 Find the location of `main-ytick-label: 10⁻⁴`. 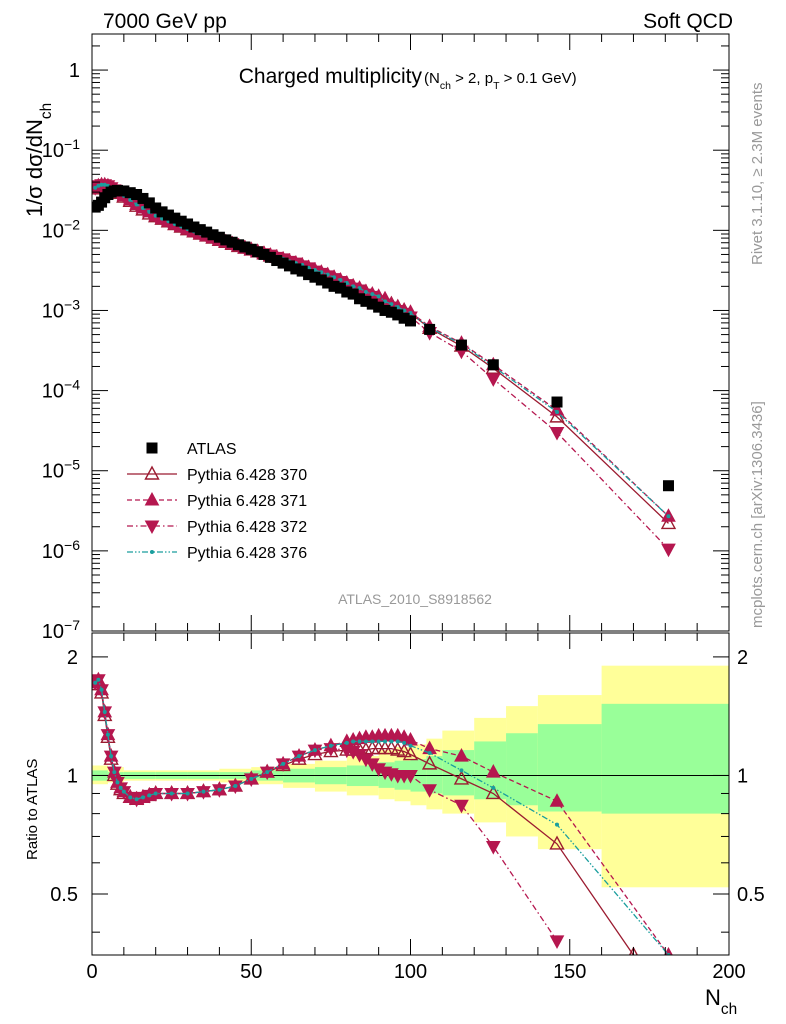

main-ytick-label: 10⁻⁴ is located at coordinates (61, 390).